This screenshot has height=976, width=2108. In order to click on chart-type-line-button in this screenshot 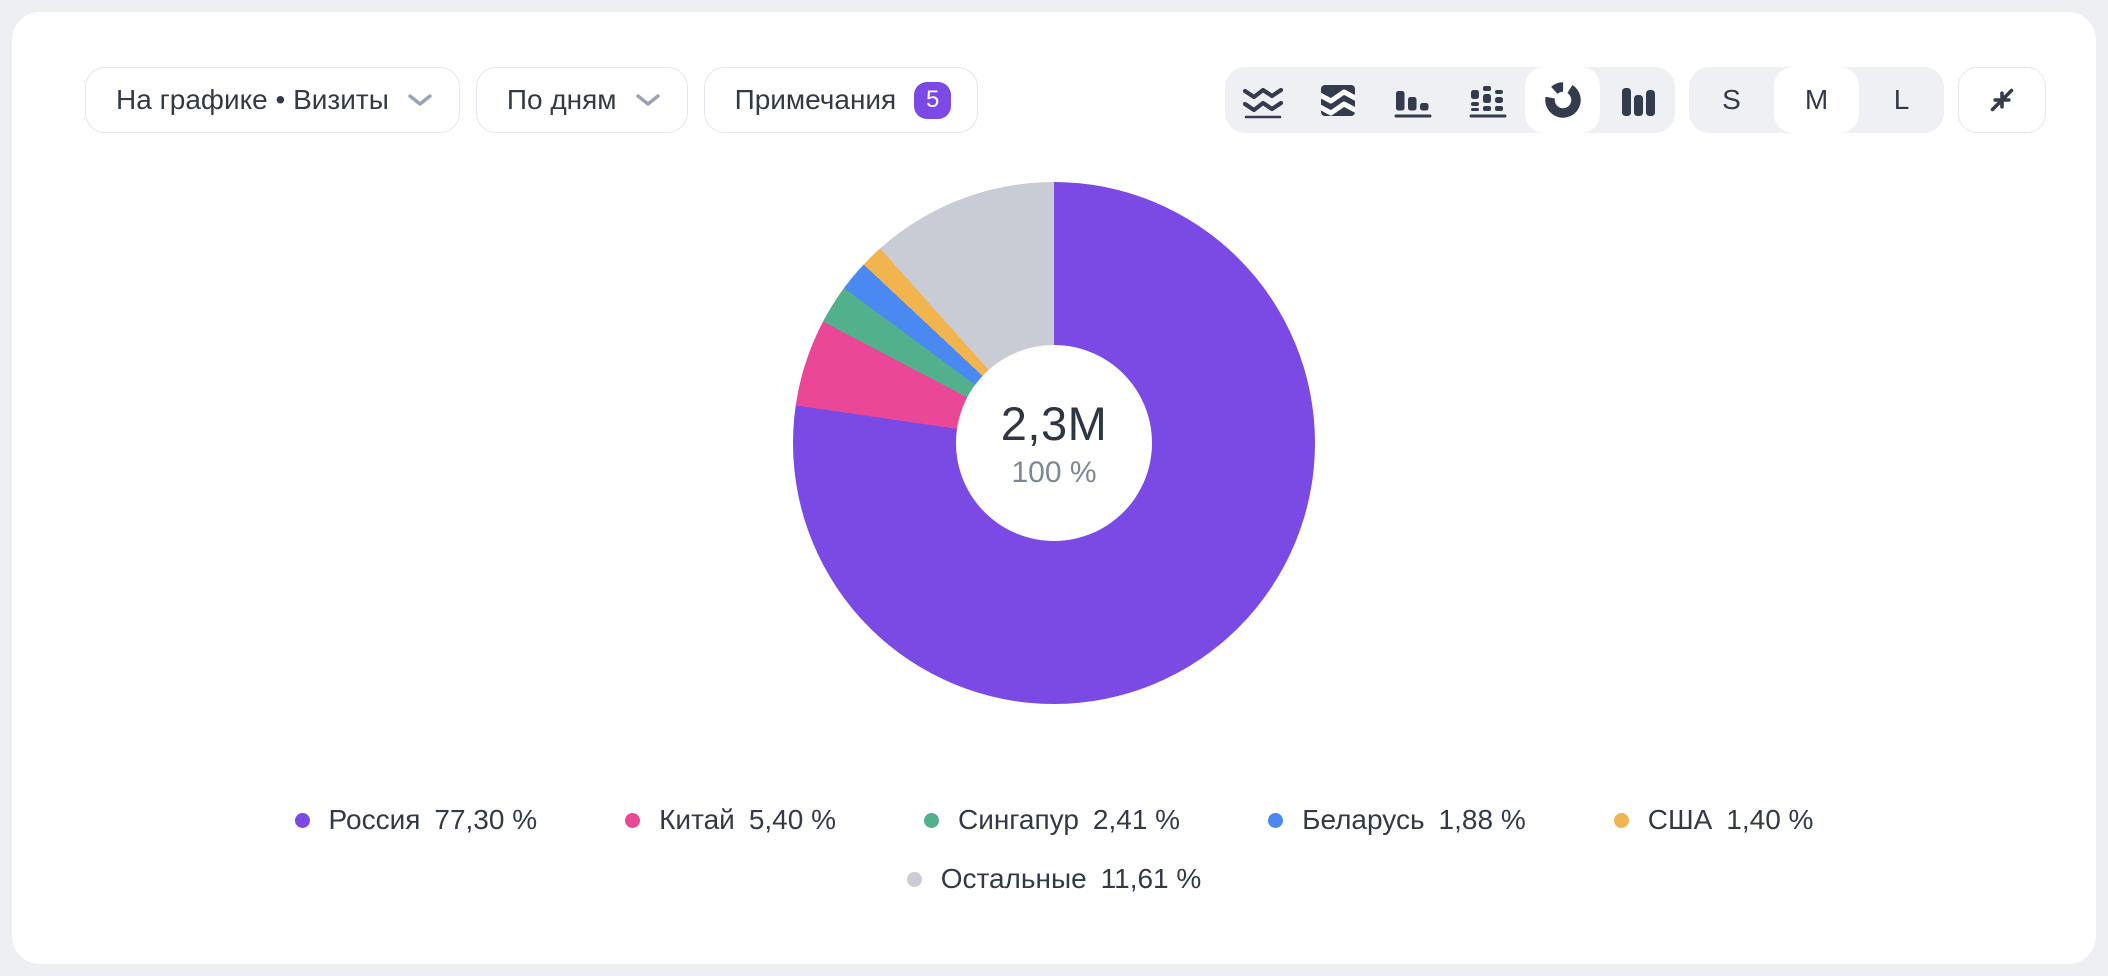, I will do `click(1262, 100)`.